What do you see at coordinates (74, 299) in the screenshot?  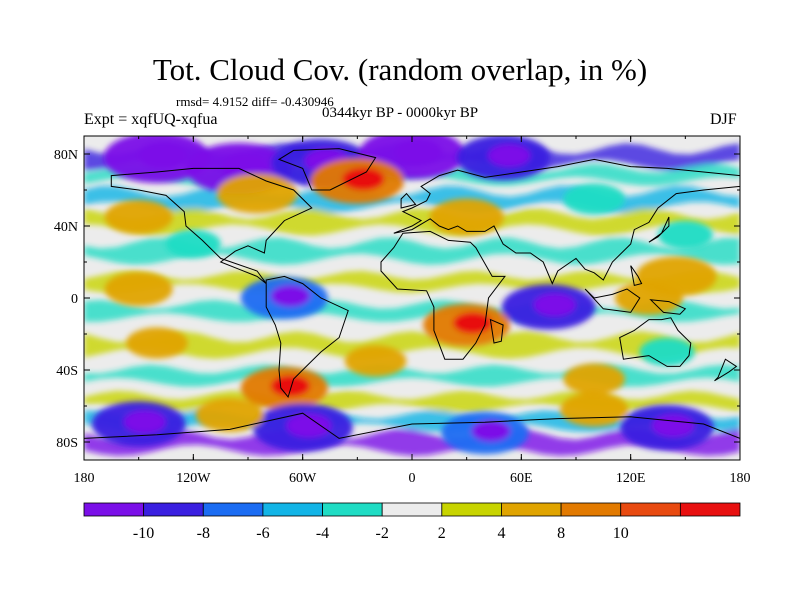 I see `lat-tick-label: 0` at bounding box center [74, 299].